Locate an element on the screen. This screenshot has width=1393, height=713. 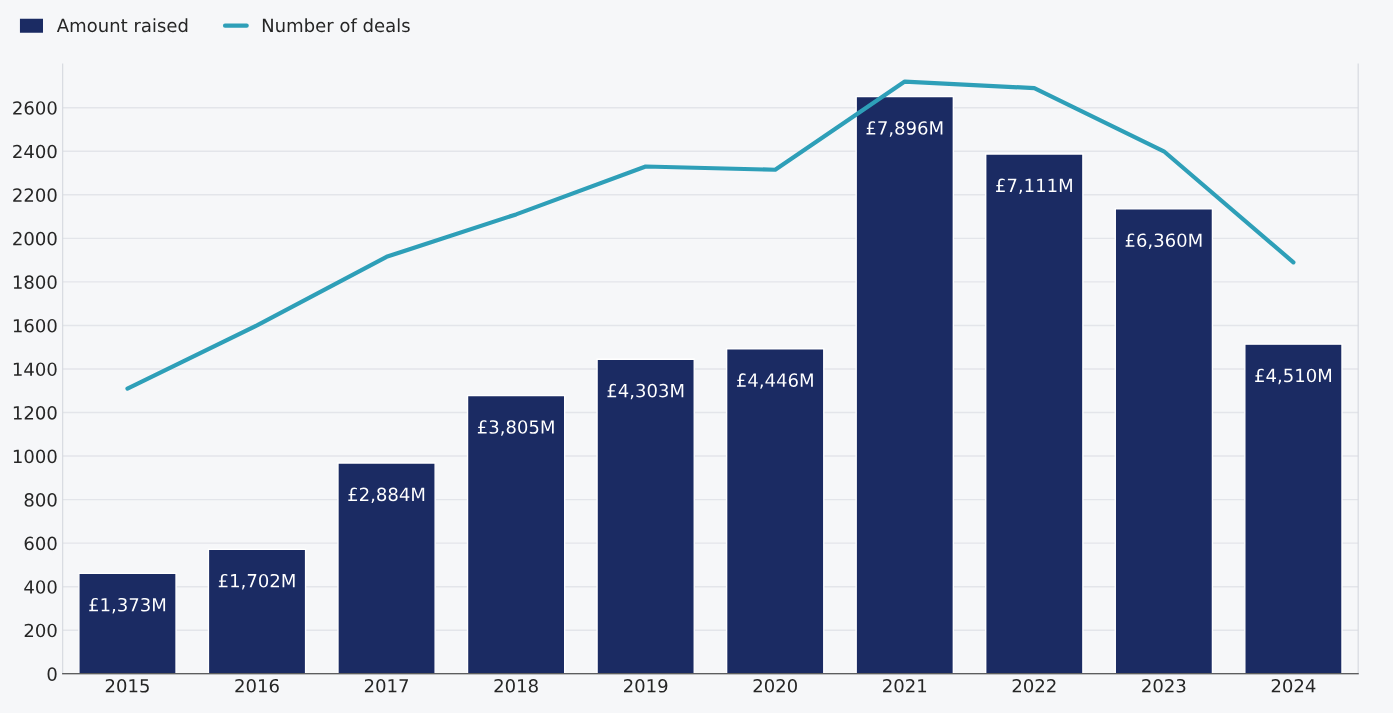
x-tick-label: 2015 is located at coordinates (127, 685).